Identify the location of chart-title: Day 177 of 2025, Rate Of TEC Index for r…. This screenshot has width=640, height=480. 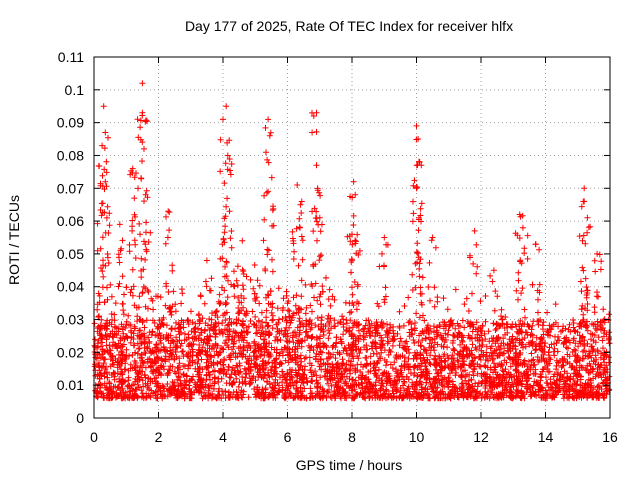
(349, 26).